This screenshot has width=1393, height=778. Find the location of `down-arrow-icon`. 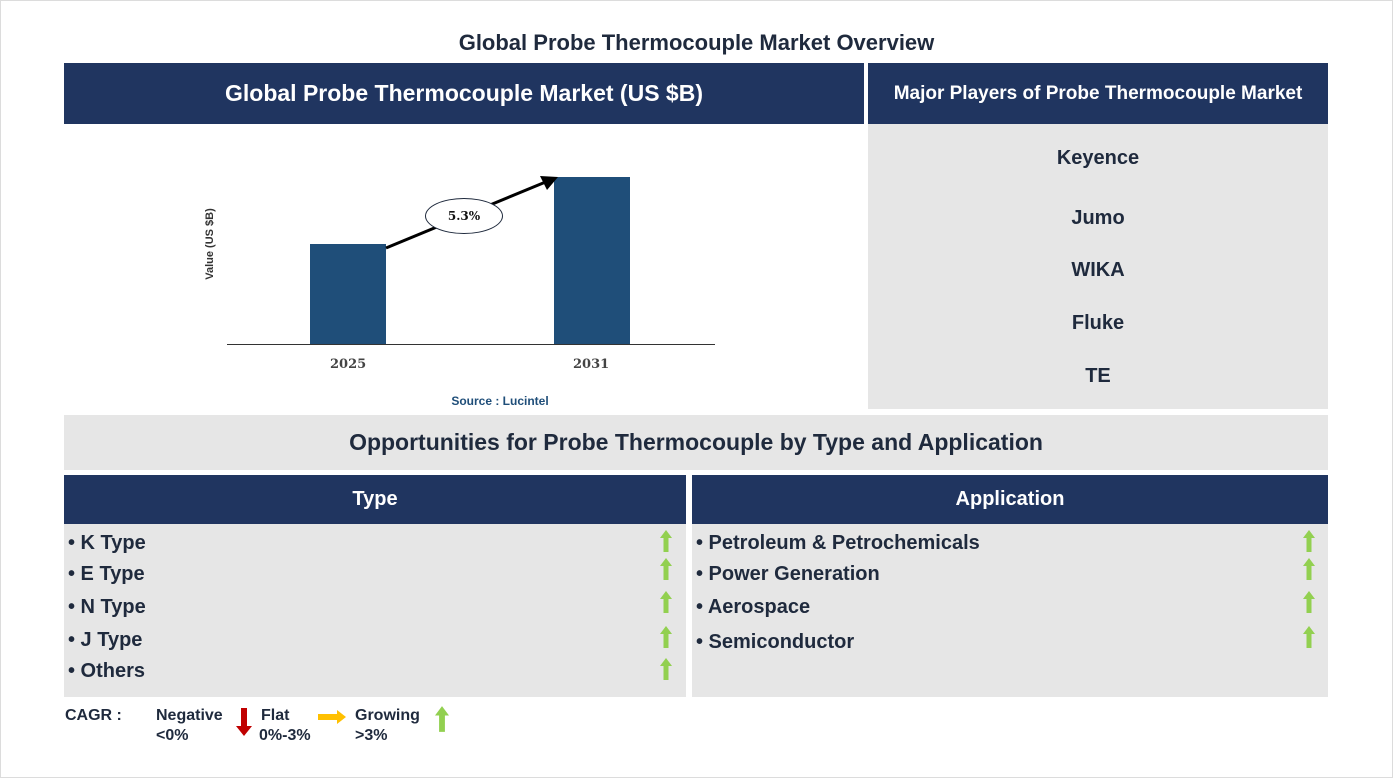

down-arrow-icon is located at coordinates (244, 722).